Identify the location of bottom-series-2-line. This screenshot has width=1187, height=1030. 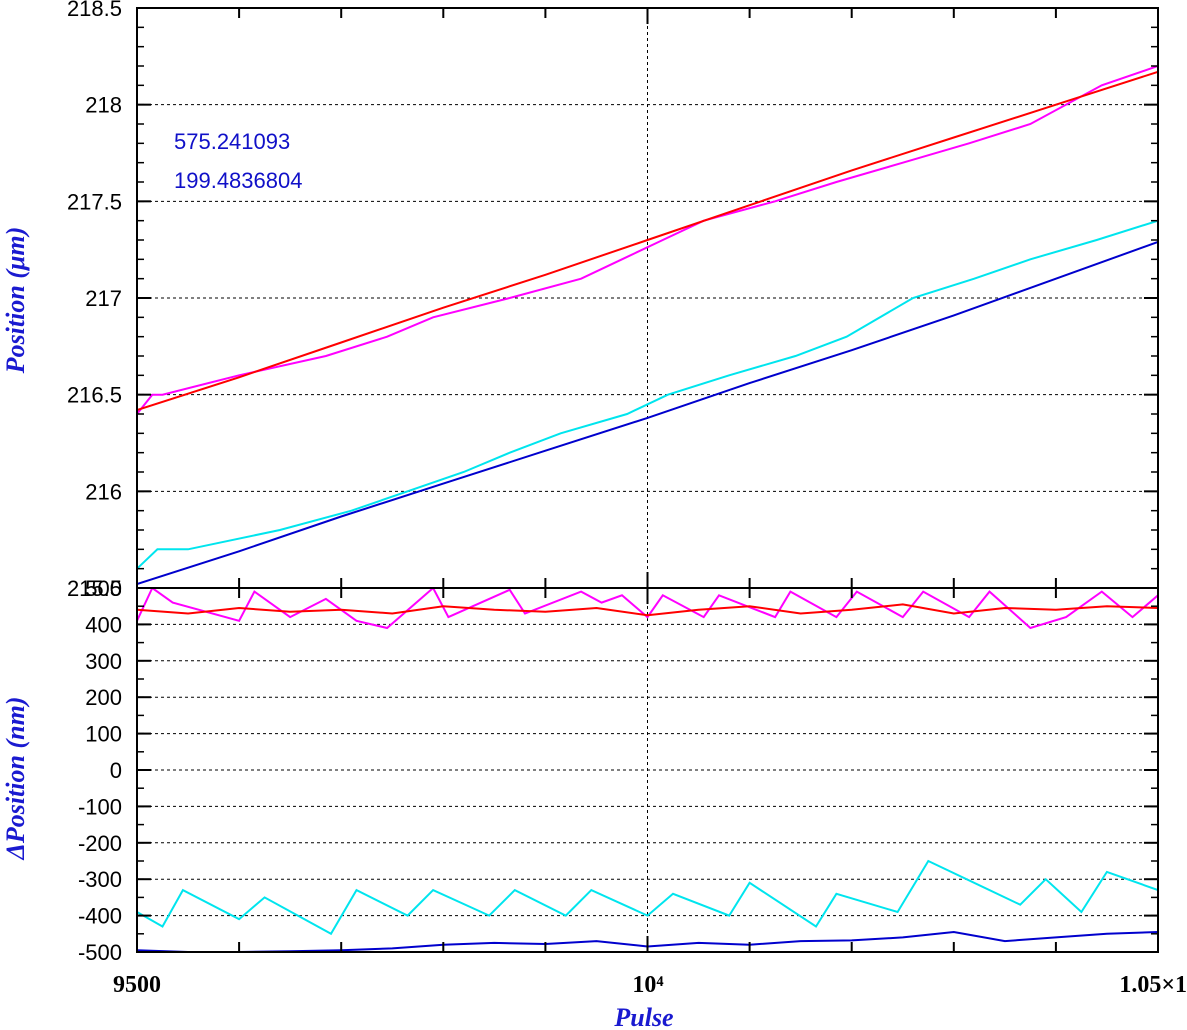
(647, 897).